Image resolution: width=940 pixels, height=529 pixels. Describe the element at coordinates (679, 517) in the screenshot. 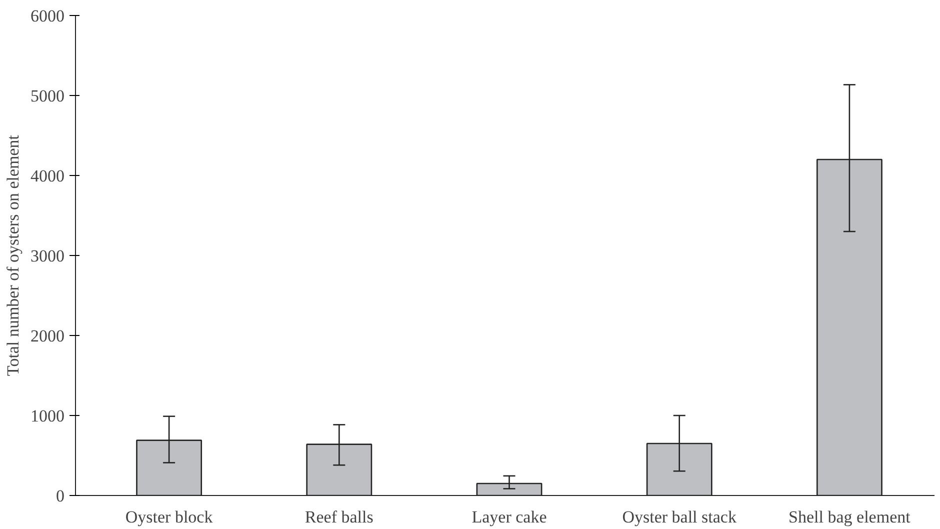

I see `x-tick-label: Oyster ball stack` at that location.